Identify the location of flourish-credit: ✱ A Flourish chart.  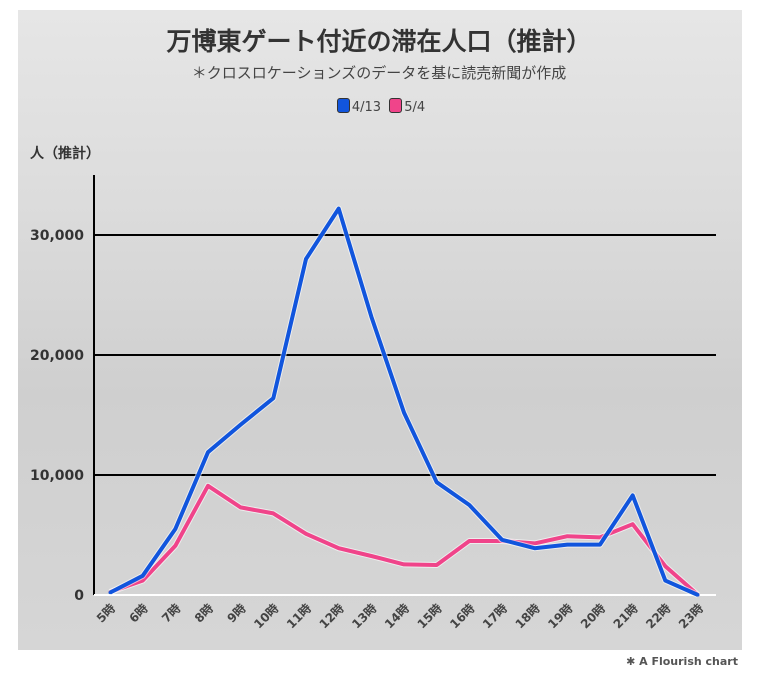
(682, 661).